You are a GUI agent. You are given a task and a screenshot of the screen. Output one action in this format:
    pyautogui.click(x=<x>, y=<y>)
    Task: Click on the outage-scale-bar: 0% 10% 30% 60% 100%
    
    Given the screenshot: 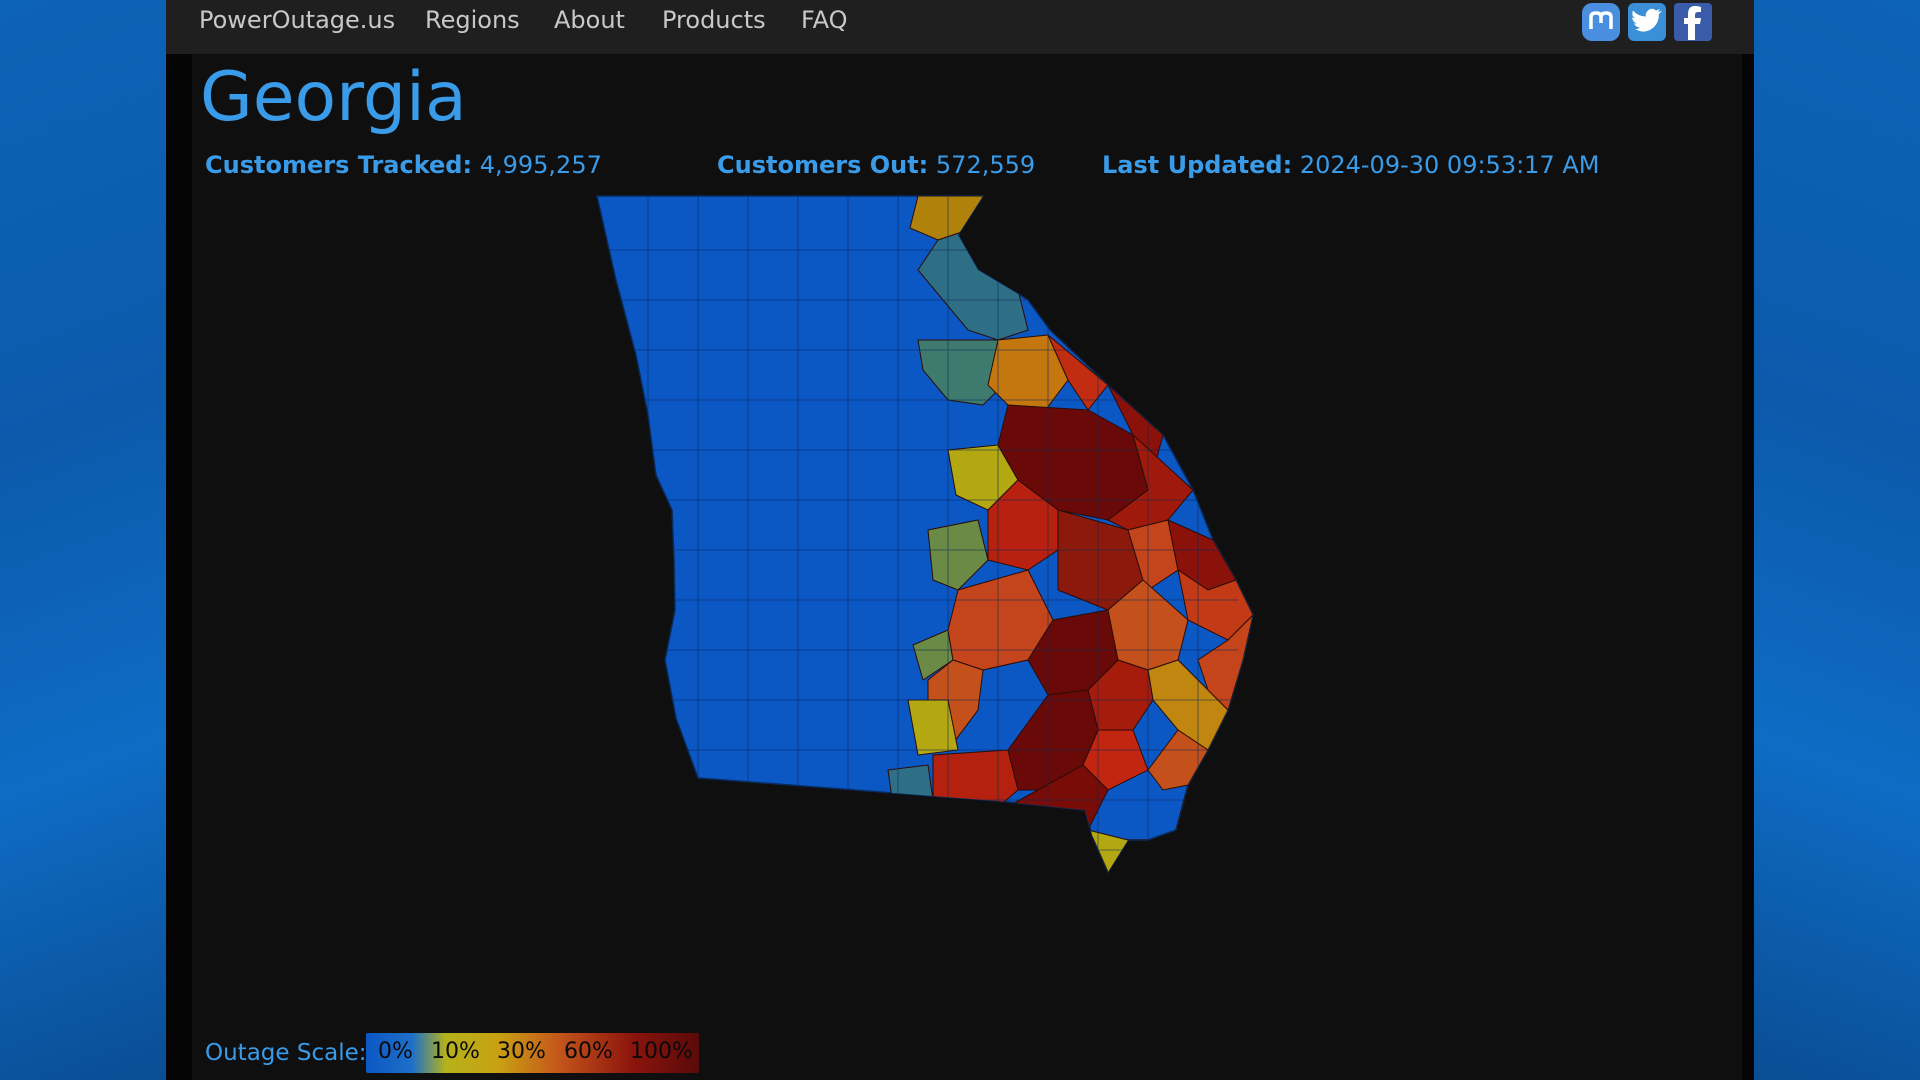 What is the action you would take?
    pyautogui.click(x=532, y=1053)
    